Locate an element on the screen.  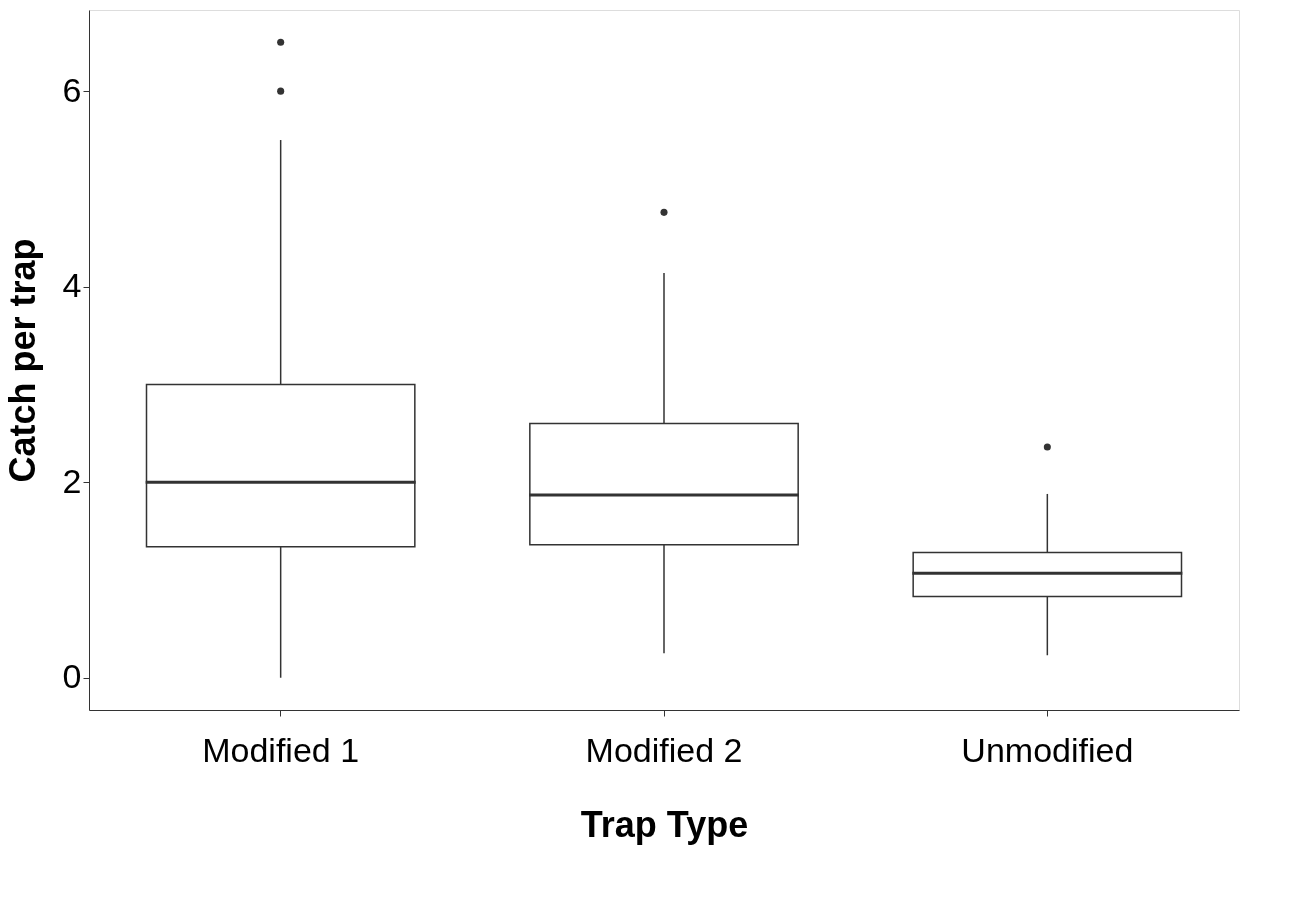
x-tick-label: Unmodified is located at coordinates (1047, 749).